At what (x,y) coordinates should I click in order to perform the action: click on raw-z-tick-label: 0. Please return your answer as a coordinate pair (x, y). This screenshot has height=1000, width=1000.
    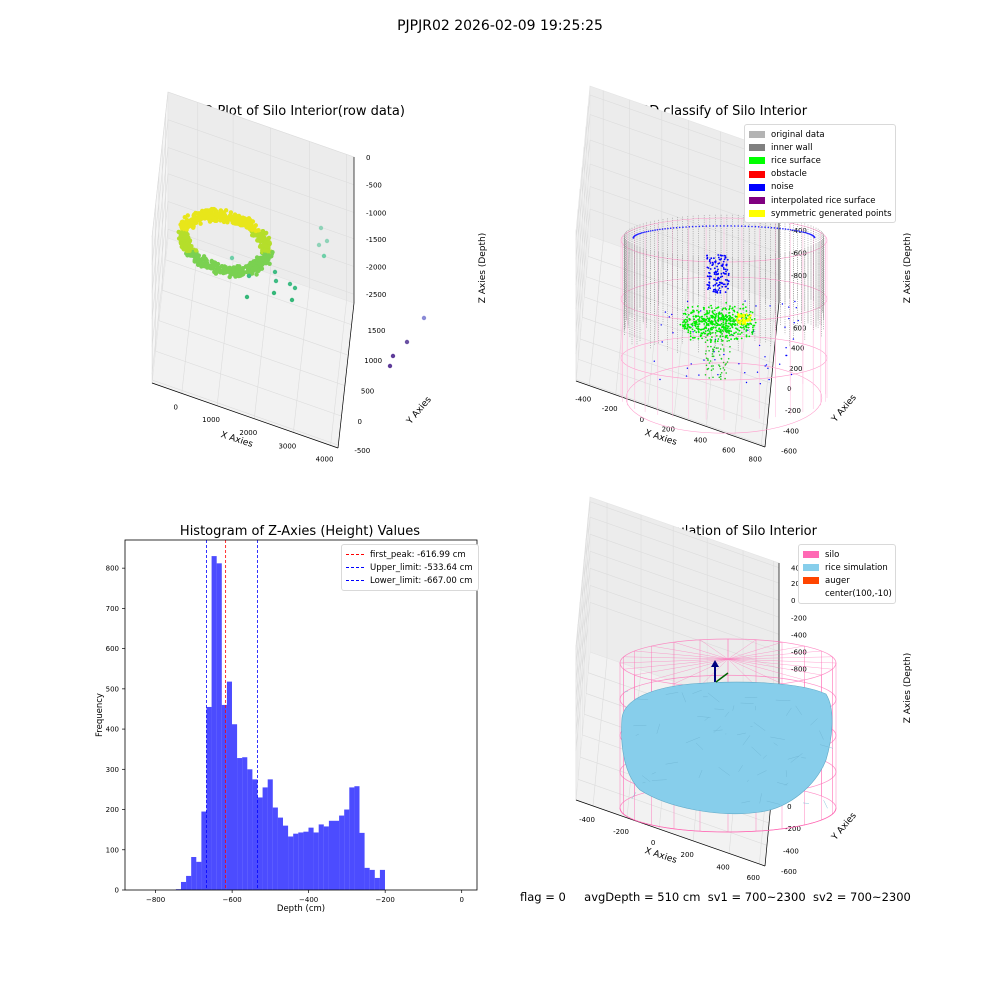
    Looking at the image, I should click on (368, 158).